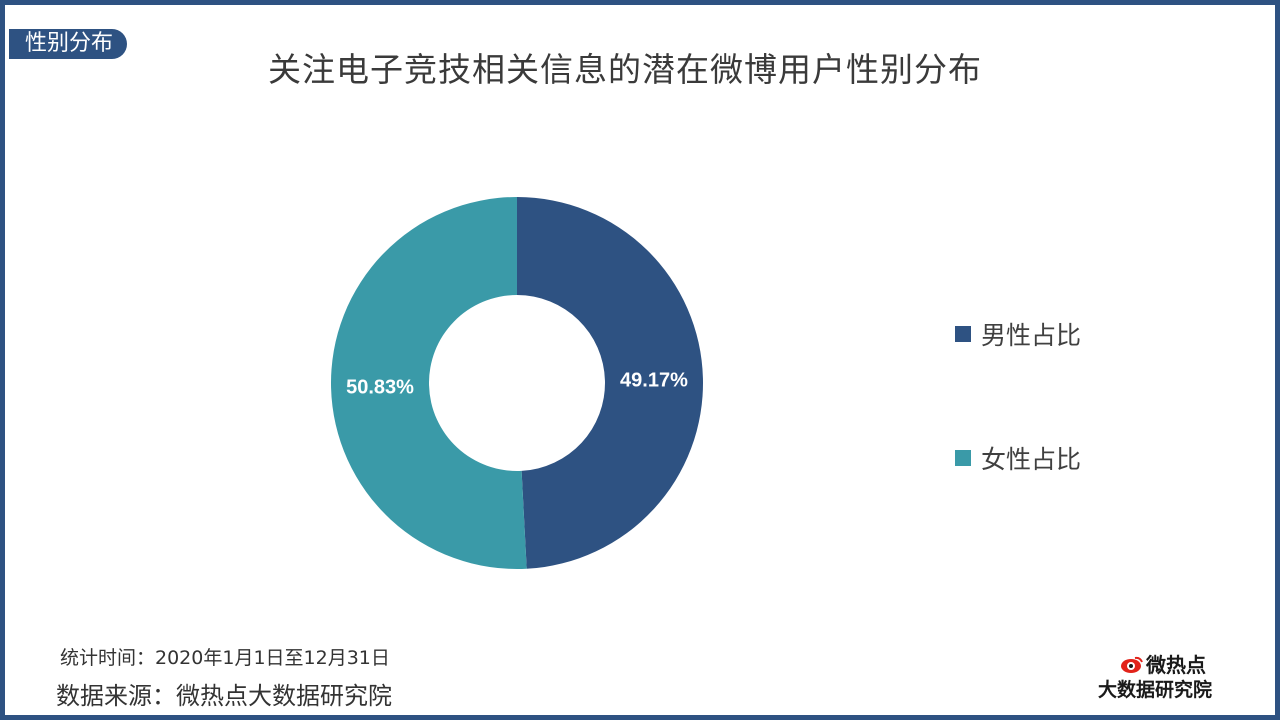 This screenshot has height=720, width=1280. What do you see at coordinates (224, 696) in the screenshot?
I see `data-source: 数据来源：微热点大数据研究院` at bounding box center [224, 696].